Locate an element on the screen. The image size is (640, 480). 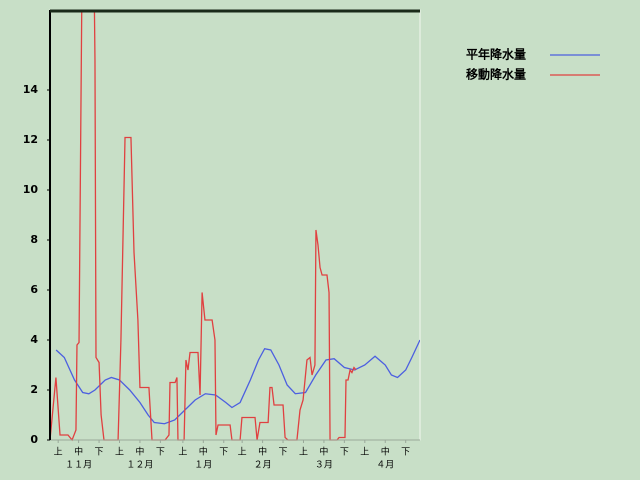
y-tick-label: 14 is located at coordinates (31, 89).